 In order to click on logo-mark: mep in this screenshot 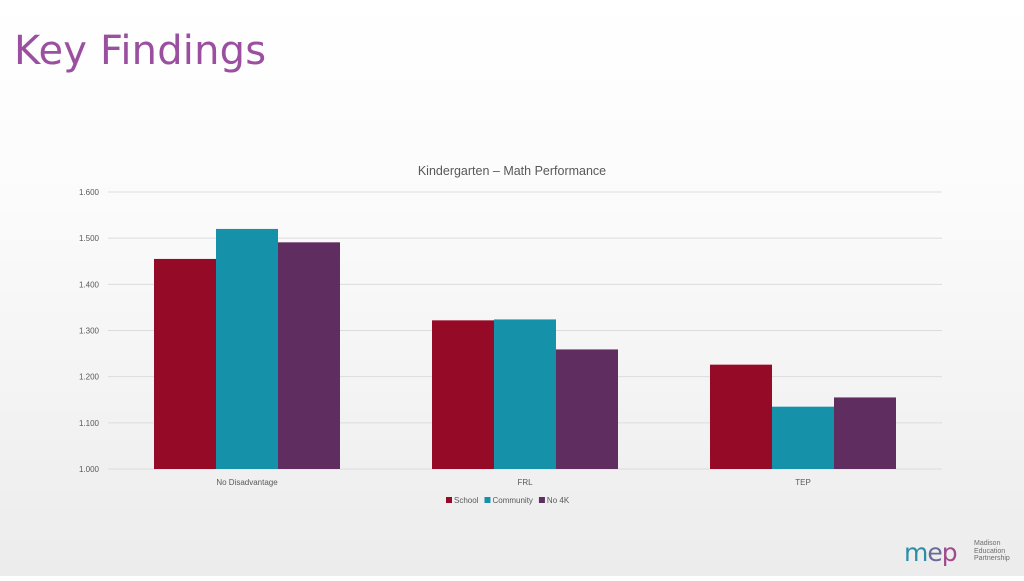, I will do `click(931, 552)`.